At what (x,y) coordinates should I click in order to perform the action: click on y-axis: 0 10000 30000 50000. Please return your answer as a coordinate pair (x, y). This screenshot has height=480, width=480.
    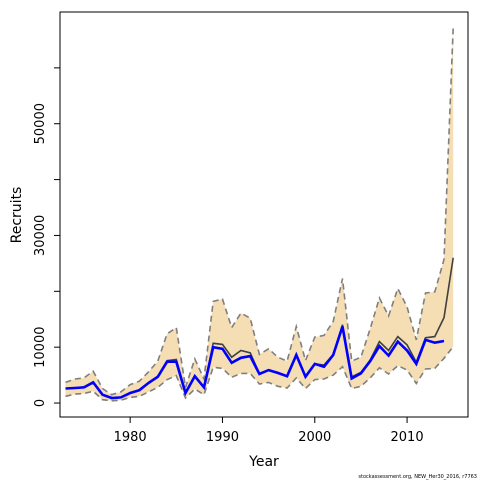
    Looking at the image, I should click on (46, 237).